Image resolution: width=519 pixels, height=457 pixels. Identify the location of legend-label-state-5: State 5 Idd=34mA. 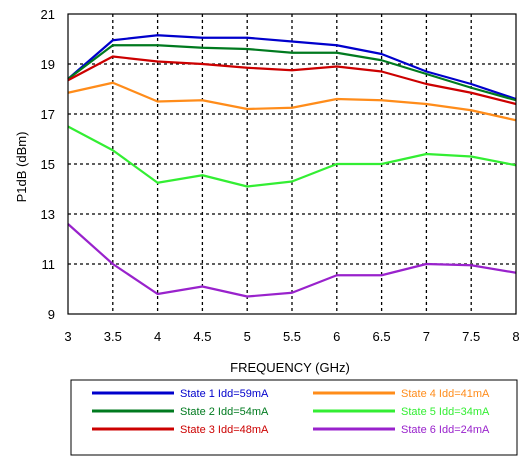
(445, 412).